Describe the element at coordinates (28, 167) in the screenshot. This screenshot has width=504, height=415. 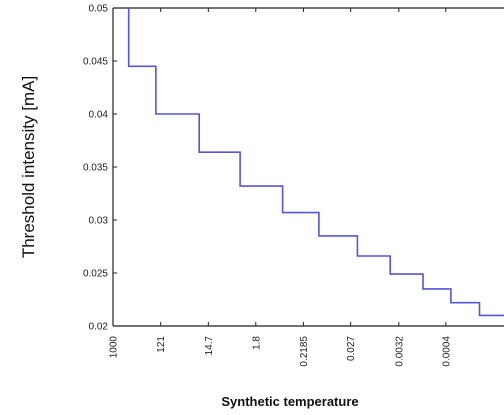
I see `y-axis-title: Threshold intensity [mA]` at that location.